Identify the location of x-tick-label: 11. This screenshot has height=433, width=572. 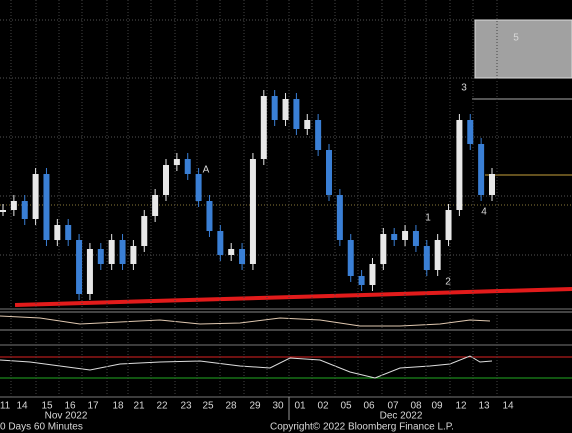
(5, 406).